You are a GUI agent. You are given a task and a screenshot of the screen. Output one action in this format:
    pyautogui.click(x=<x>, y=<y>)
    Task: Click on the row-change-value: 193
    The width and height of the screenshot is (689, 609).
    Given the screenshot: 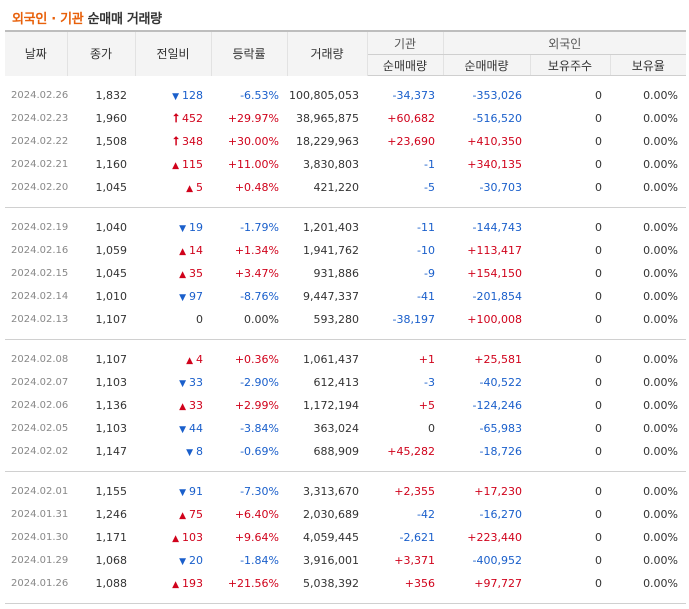 What is the action you would take?
    pyautogui.click(x=192, y=583)
    